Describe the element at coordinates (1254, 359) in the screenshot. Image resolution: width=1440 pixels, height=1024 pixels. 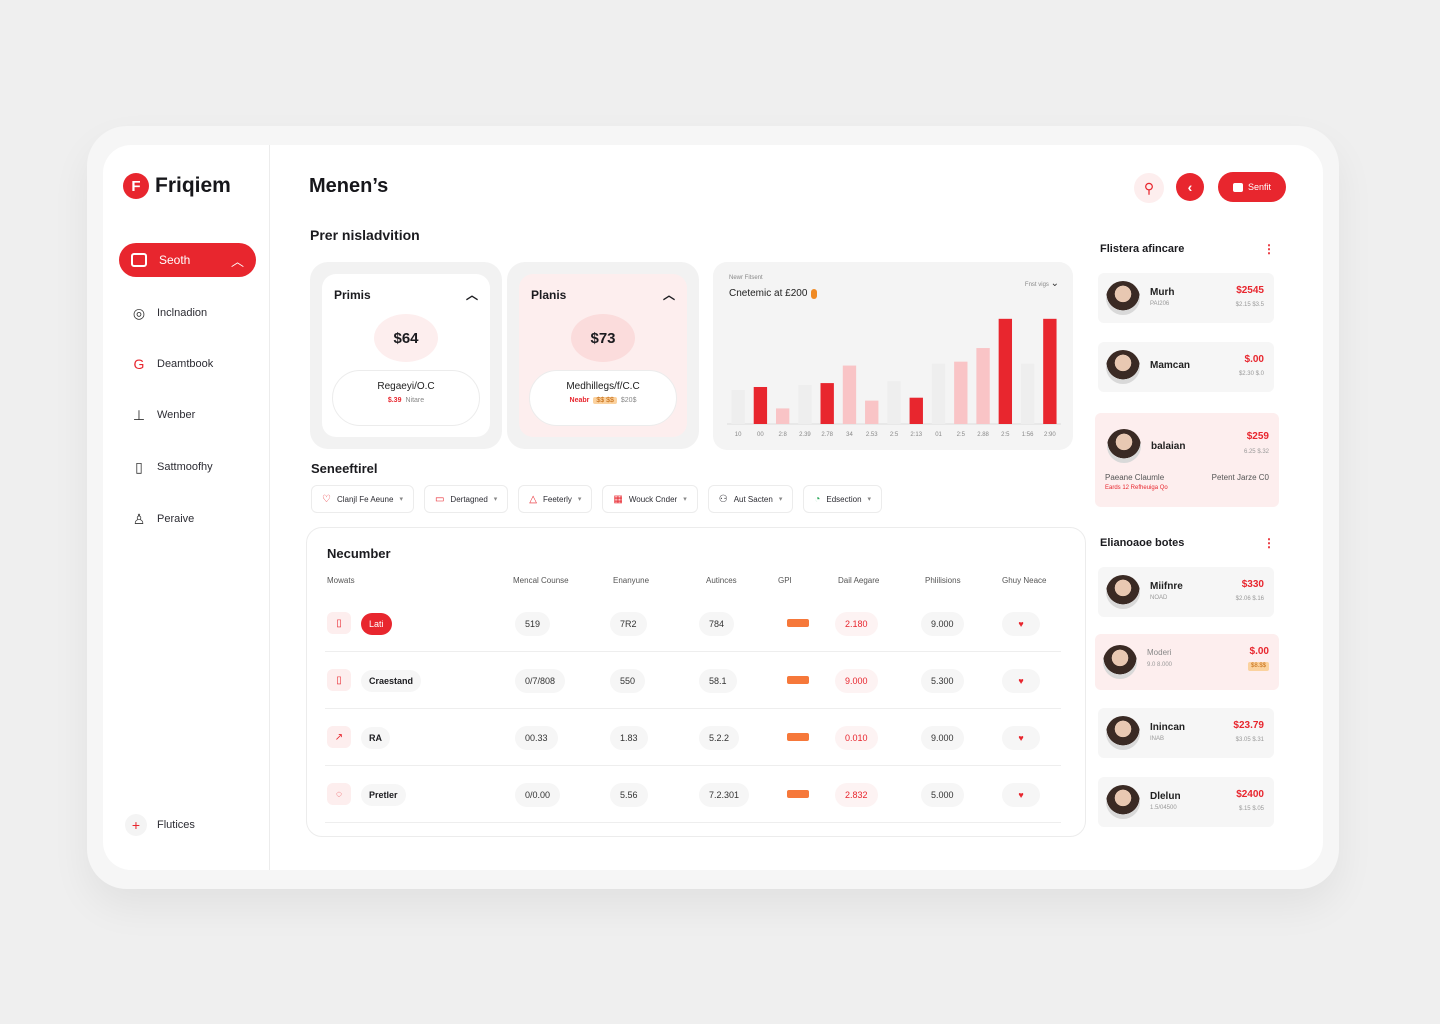
I see `person-amount: $.00` at that location.